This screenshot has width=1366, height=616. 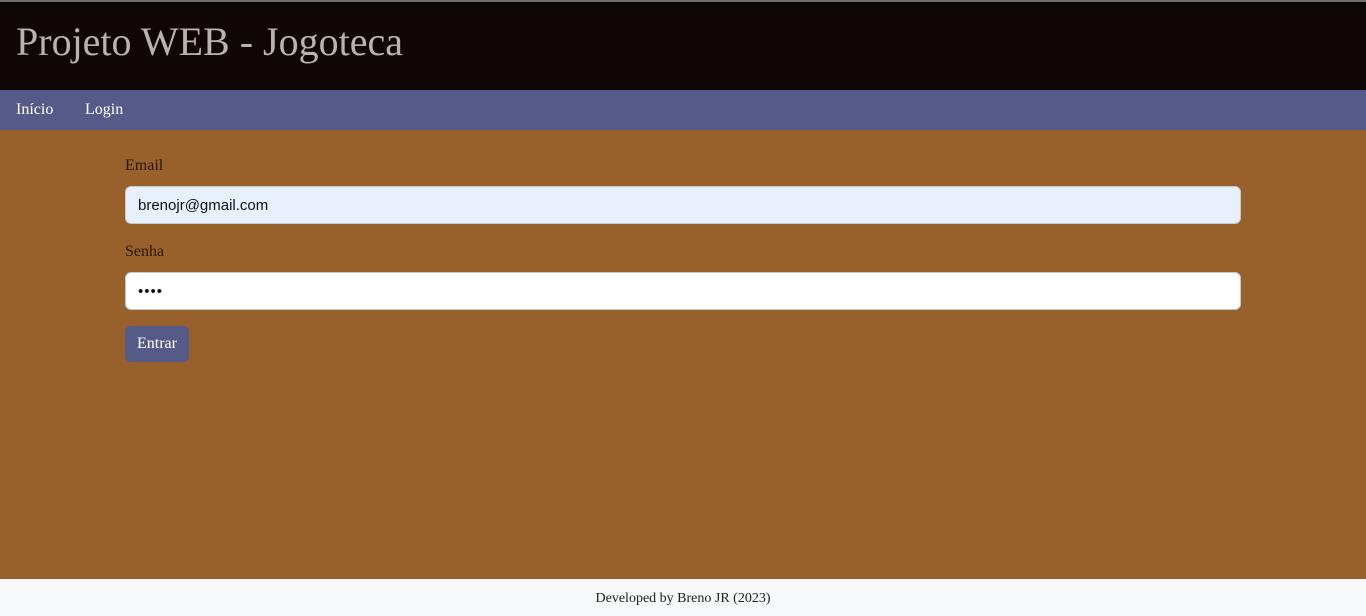 I want to click on site-header: Projeto WEB - Jogoteca, so click(x=683, y=46).